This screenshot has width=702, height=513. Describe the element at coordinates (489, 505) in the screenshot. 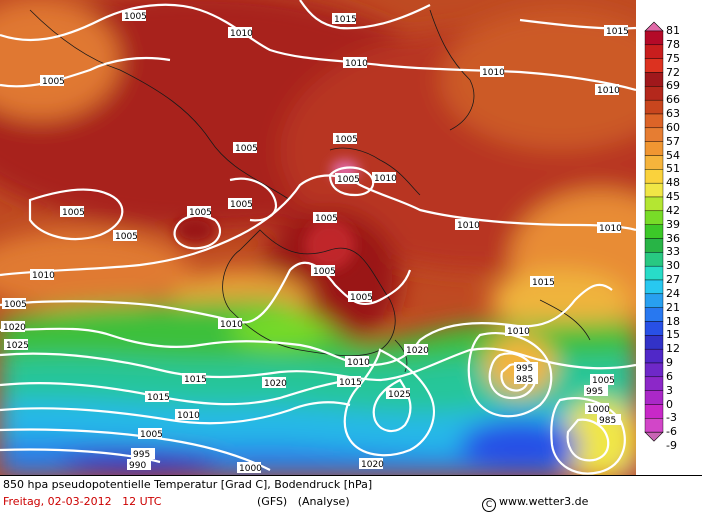

I see `copyright-icon: C` at that location.